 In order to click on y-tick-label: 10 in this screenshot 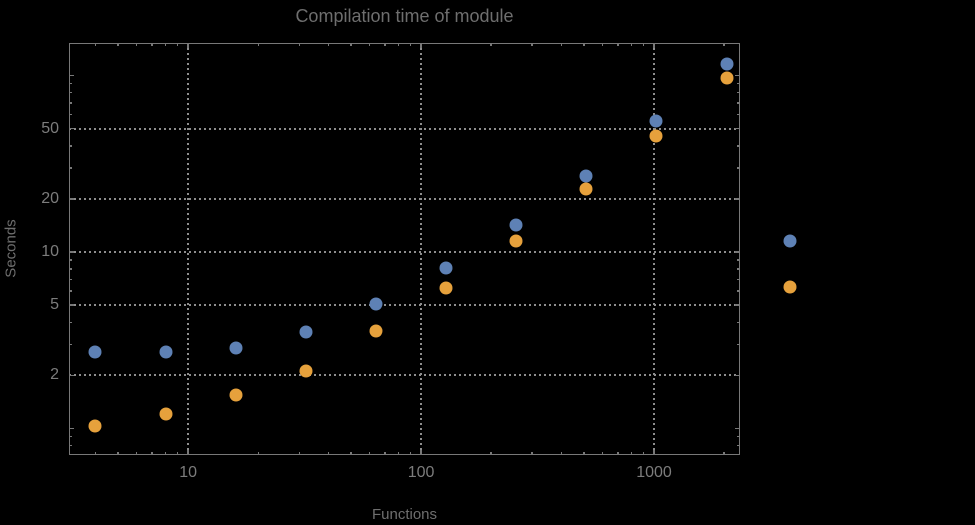, I will do `click(50, 252)`.